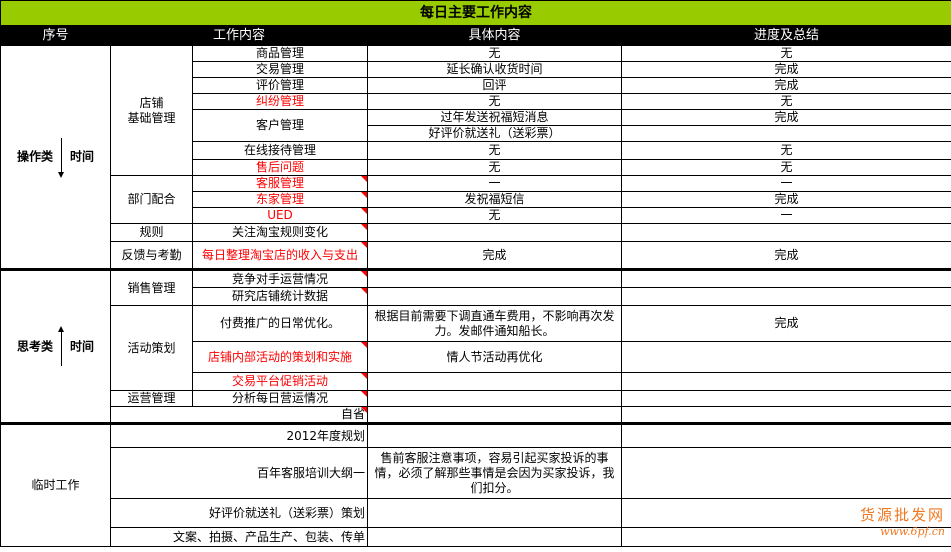 The height and width of the screenshot is (552, 951). What do you see at coordinates (151, 232) in the screenshot?
I see `group-rules: 规则` at bounding box center [151, 232].